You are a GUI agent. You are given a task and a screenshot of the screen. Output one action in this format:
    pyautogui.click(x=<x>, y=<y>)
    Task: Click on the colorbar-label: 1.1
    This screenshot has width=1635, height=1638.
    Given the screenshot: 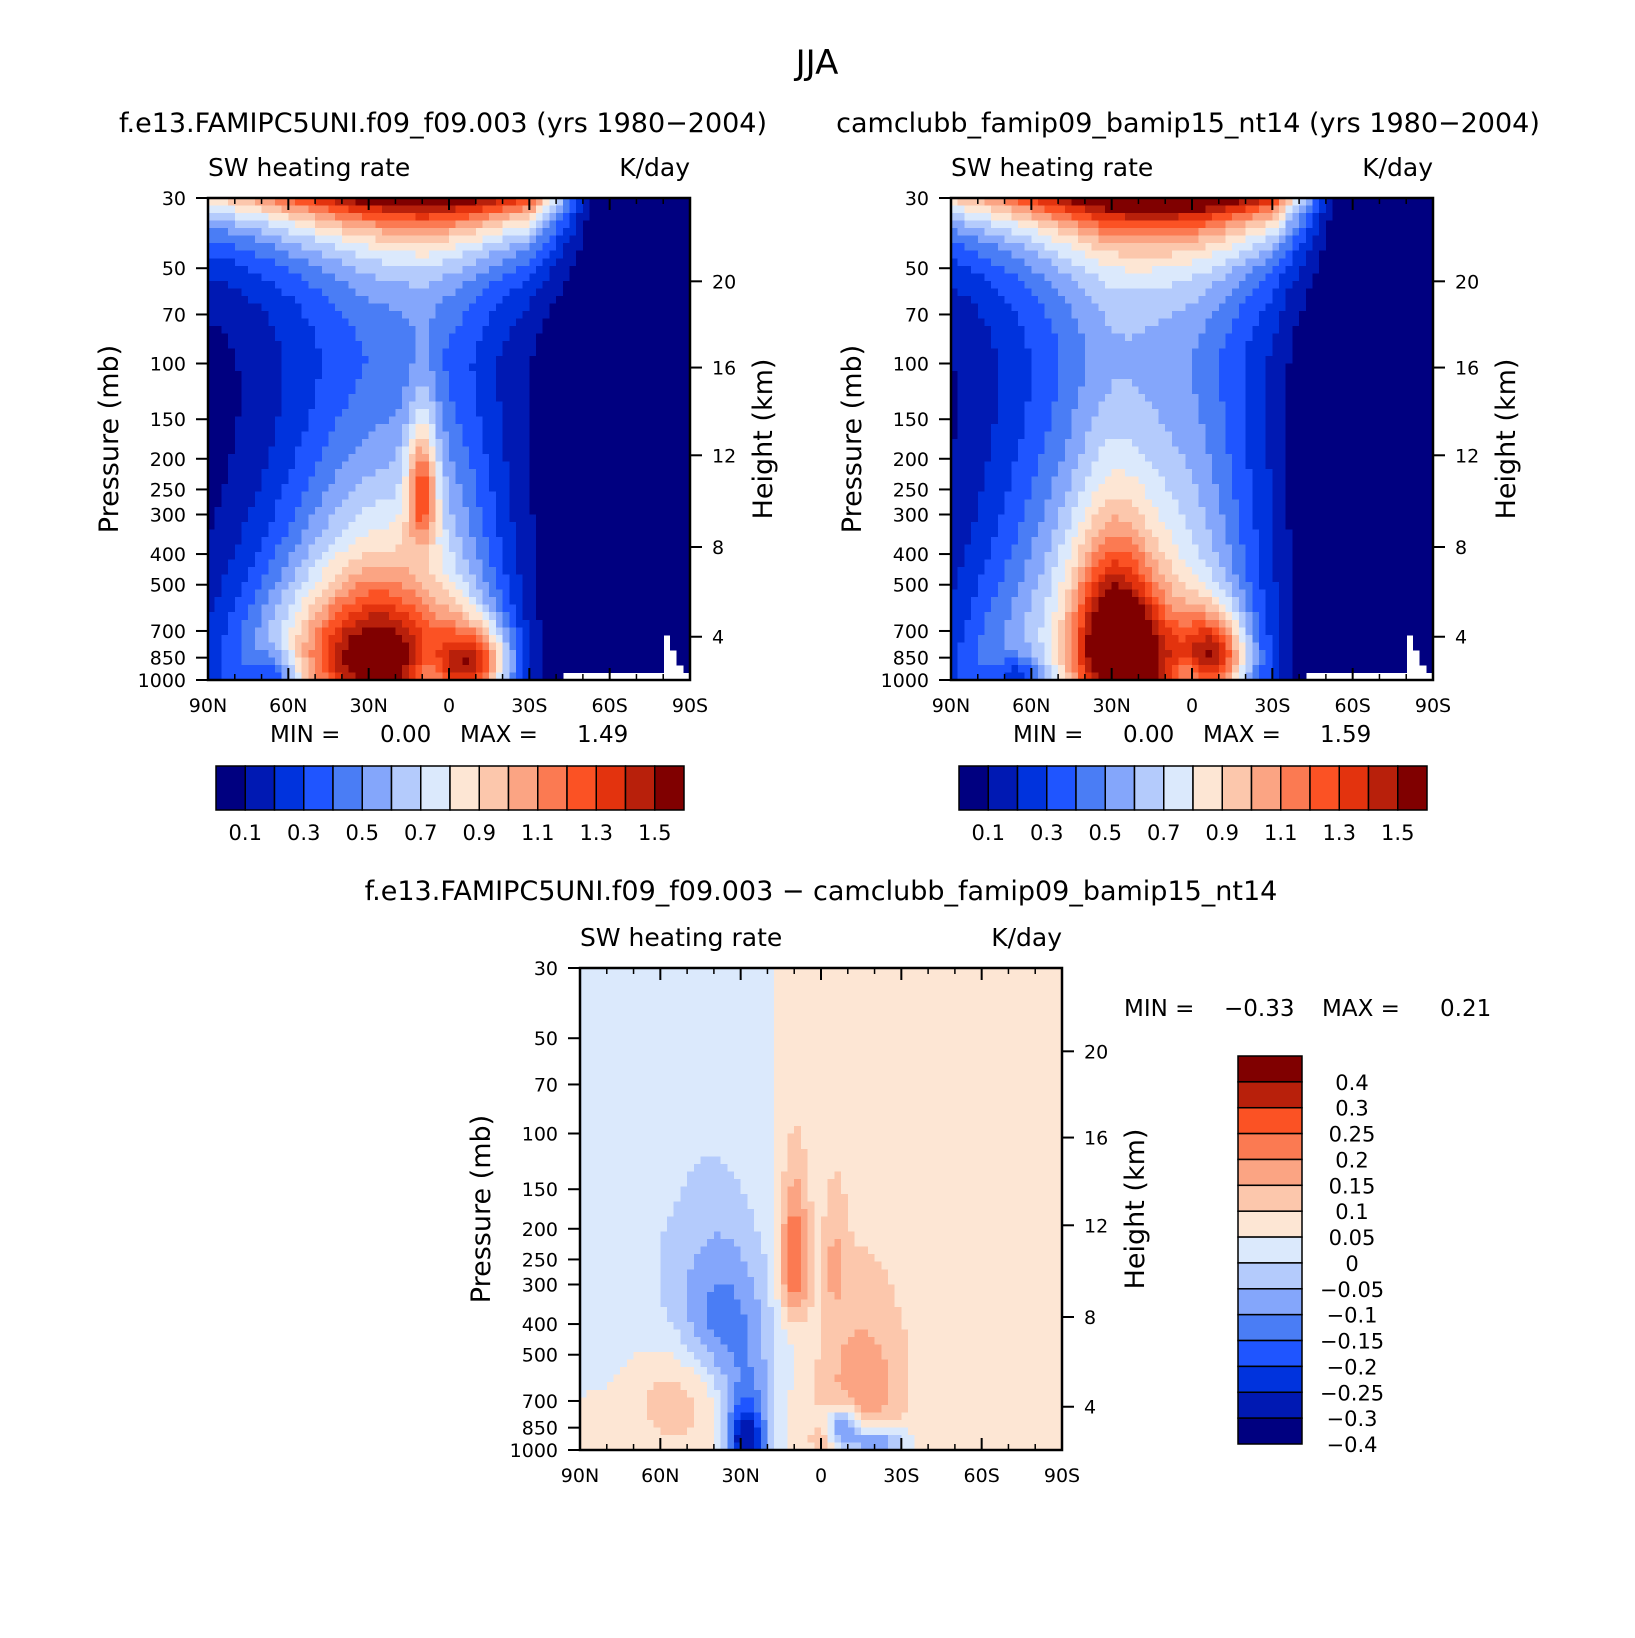 What is the action you would take?
    pyautogui.click(x=537, y=833)
    